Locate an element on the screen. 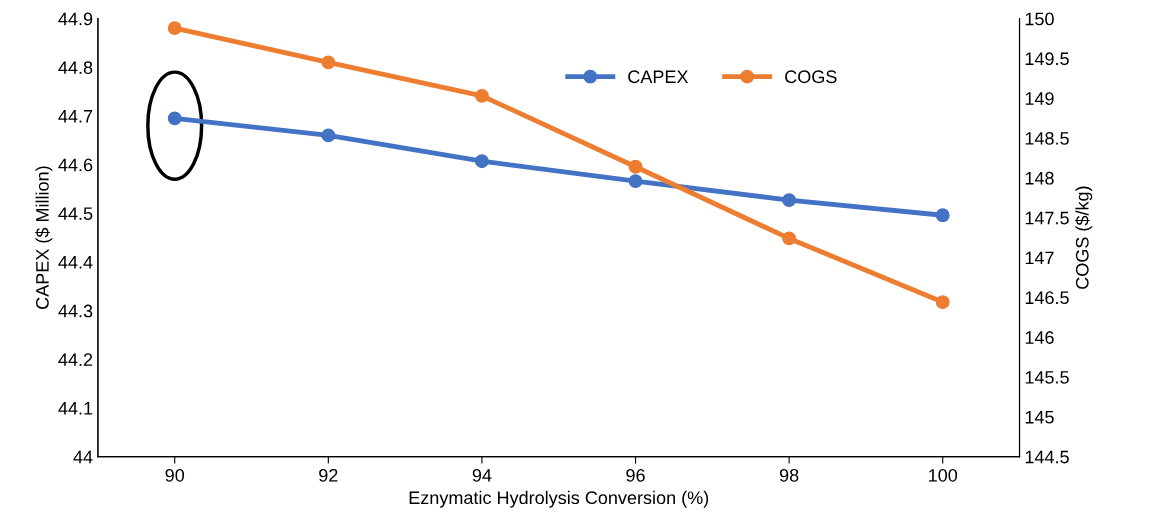 The image size is (1152, 531). y-tick-label: 44.2 is located at coordinates (75, 359).